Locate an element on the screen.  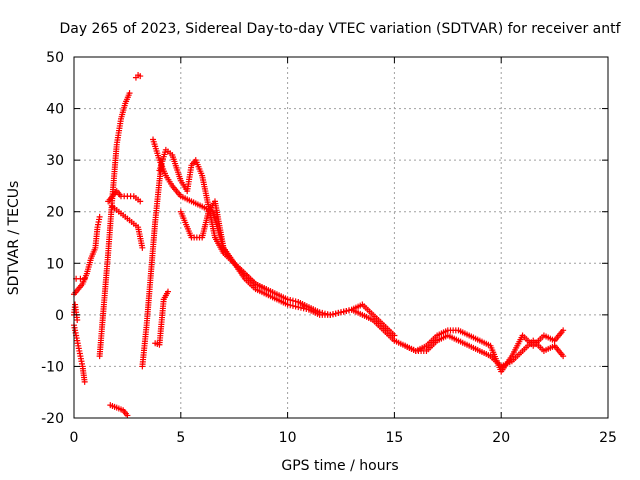
x-tick-label: 5 is located at coordinates (180, 438).